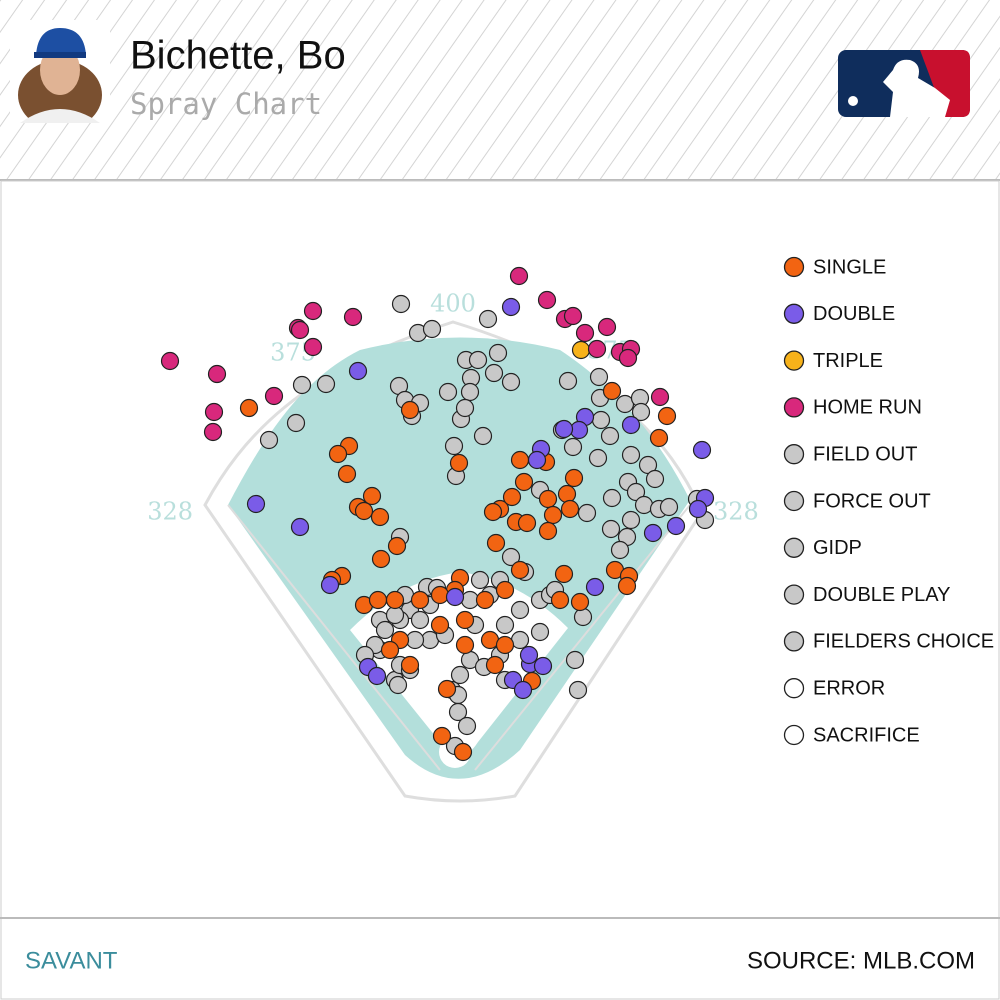 The height and width of the screenshot is (1000, 1000). I want to click on legend-label: SACRIFICE, so click(866, 735).